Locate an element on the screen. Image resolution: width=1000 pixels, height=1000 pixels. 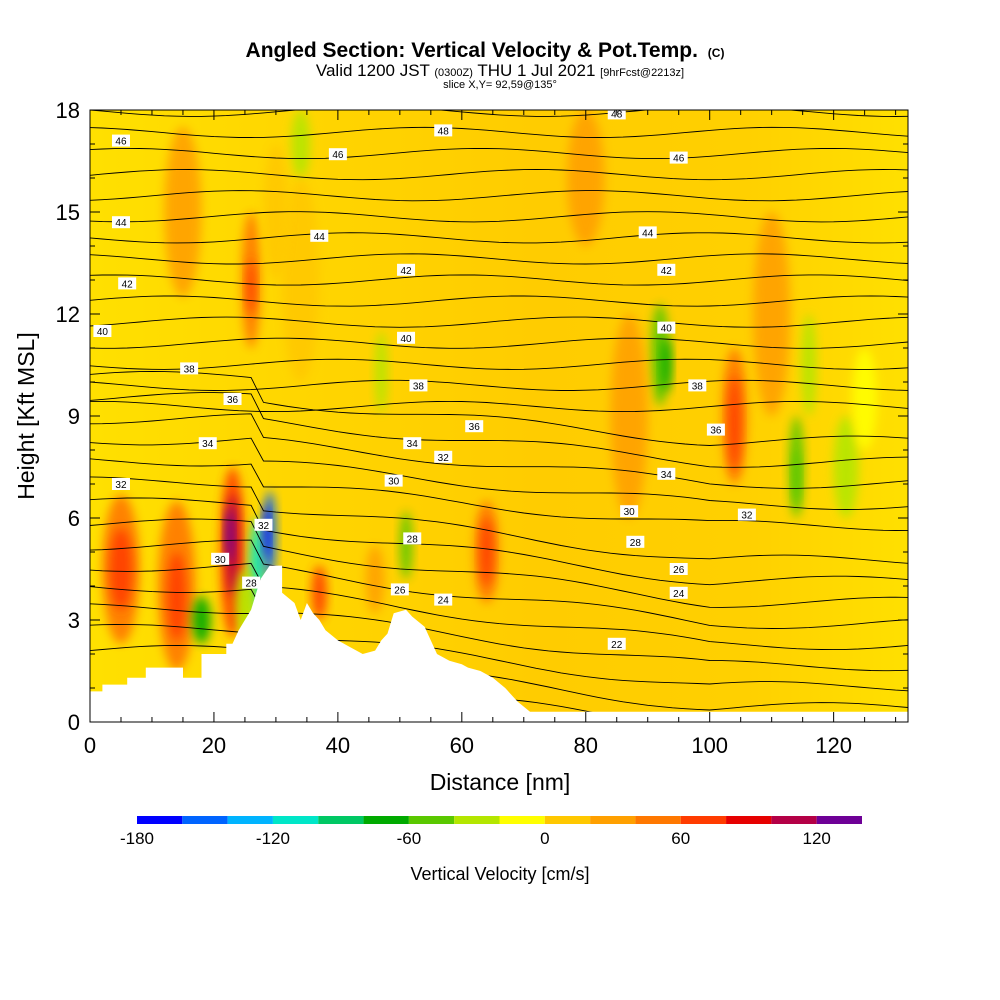
contour-label-text: 26 is located at coordinates (679, 570).